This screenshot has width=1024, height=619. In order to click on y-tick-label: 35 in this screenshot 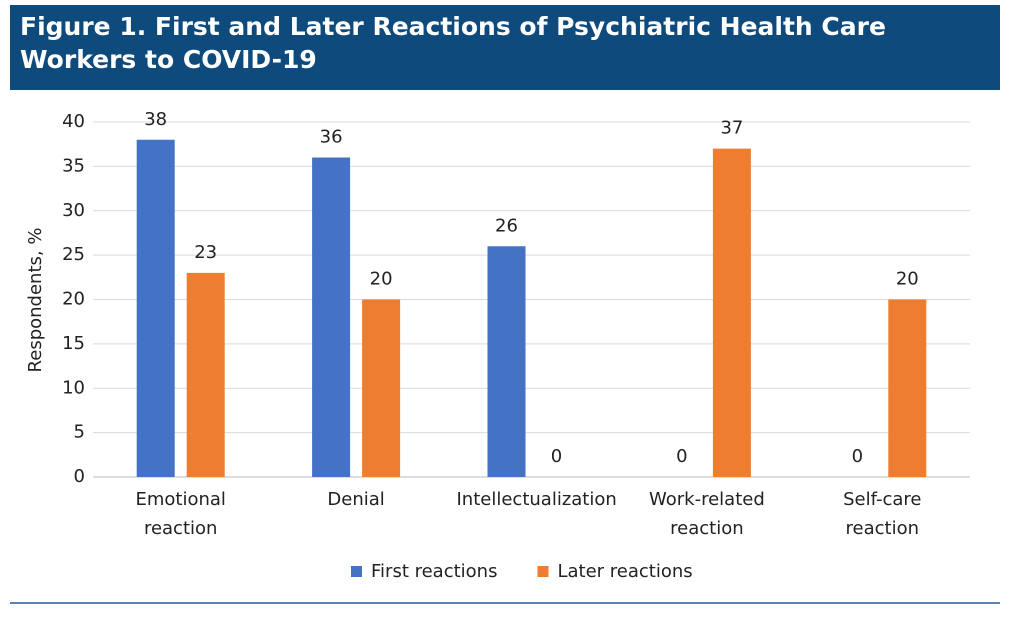, I will do `click(73, 165)`.